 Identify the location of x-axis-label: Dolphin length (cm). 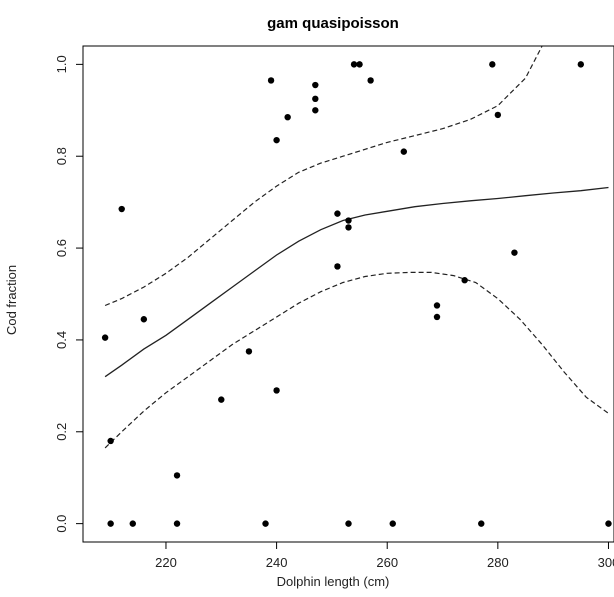
(333, 581).